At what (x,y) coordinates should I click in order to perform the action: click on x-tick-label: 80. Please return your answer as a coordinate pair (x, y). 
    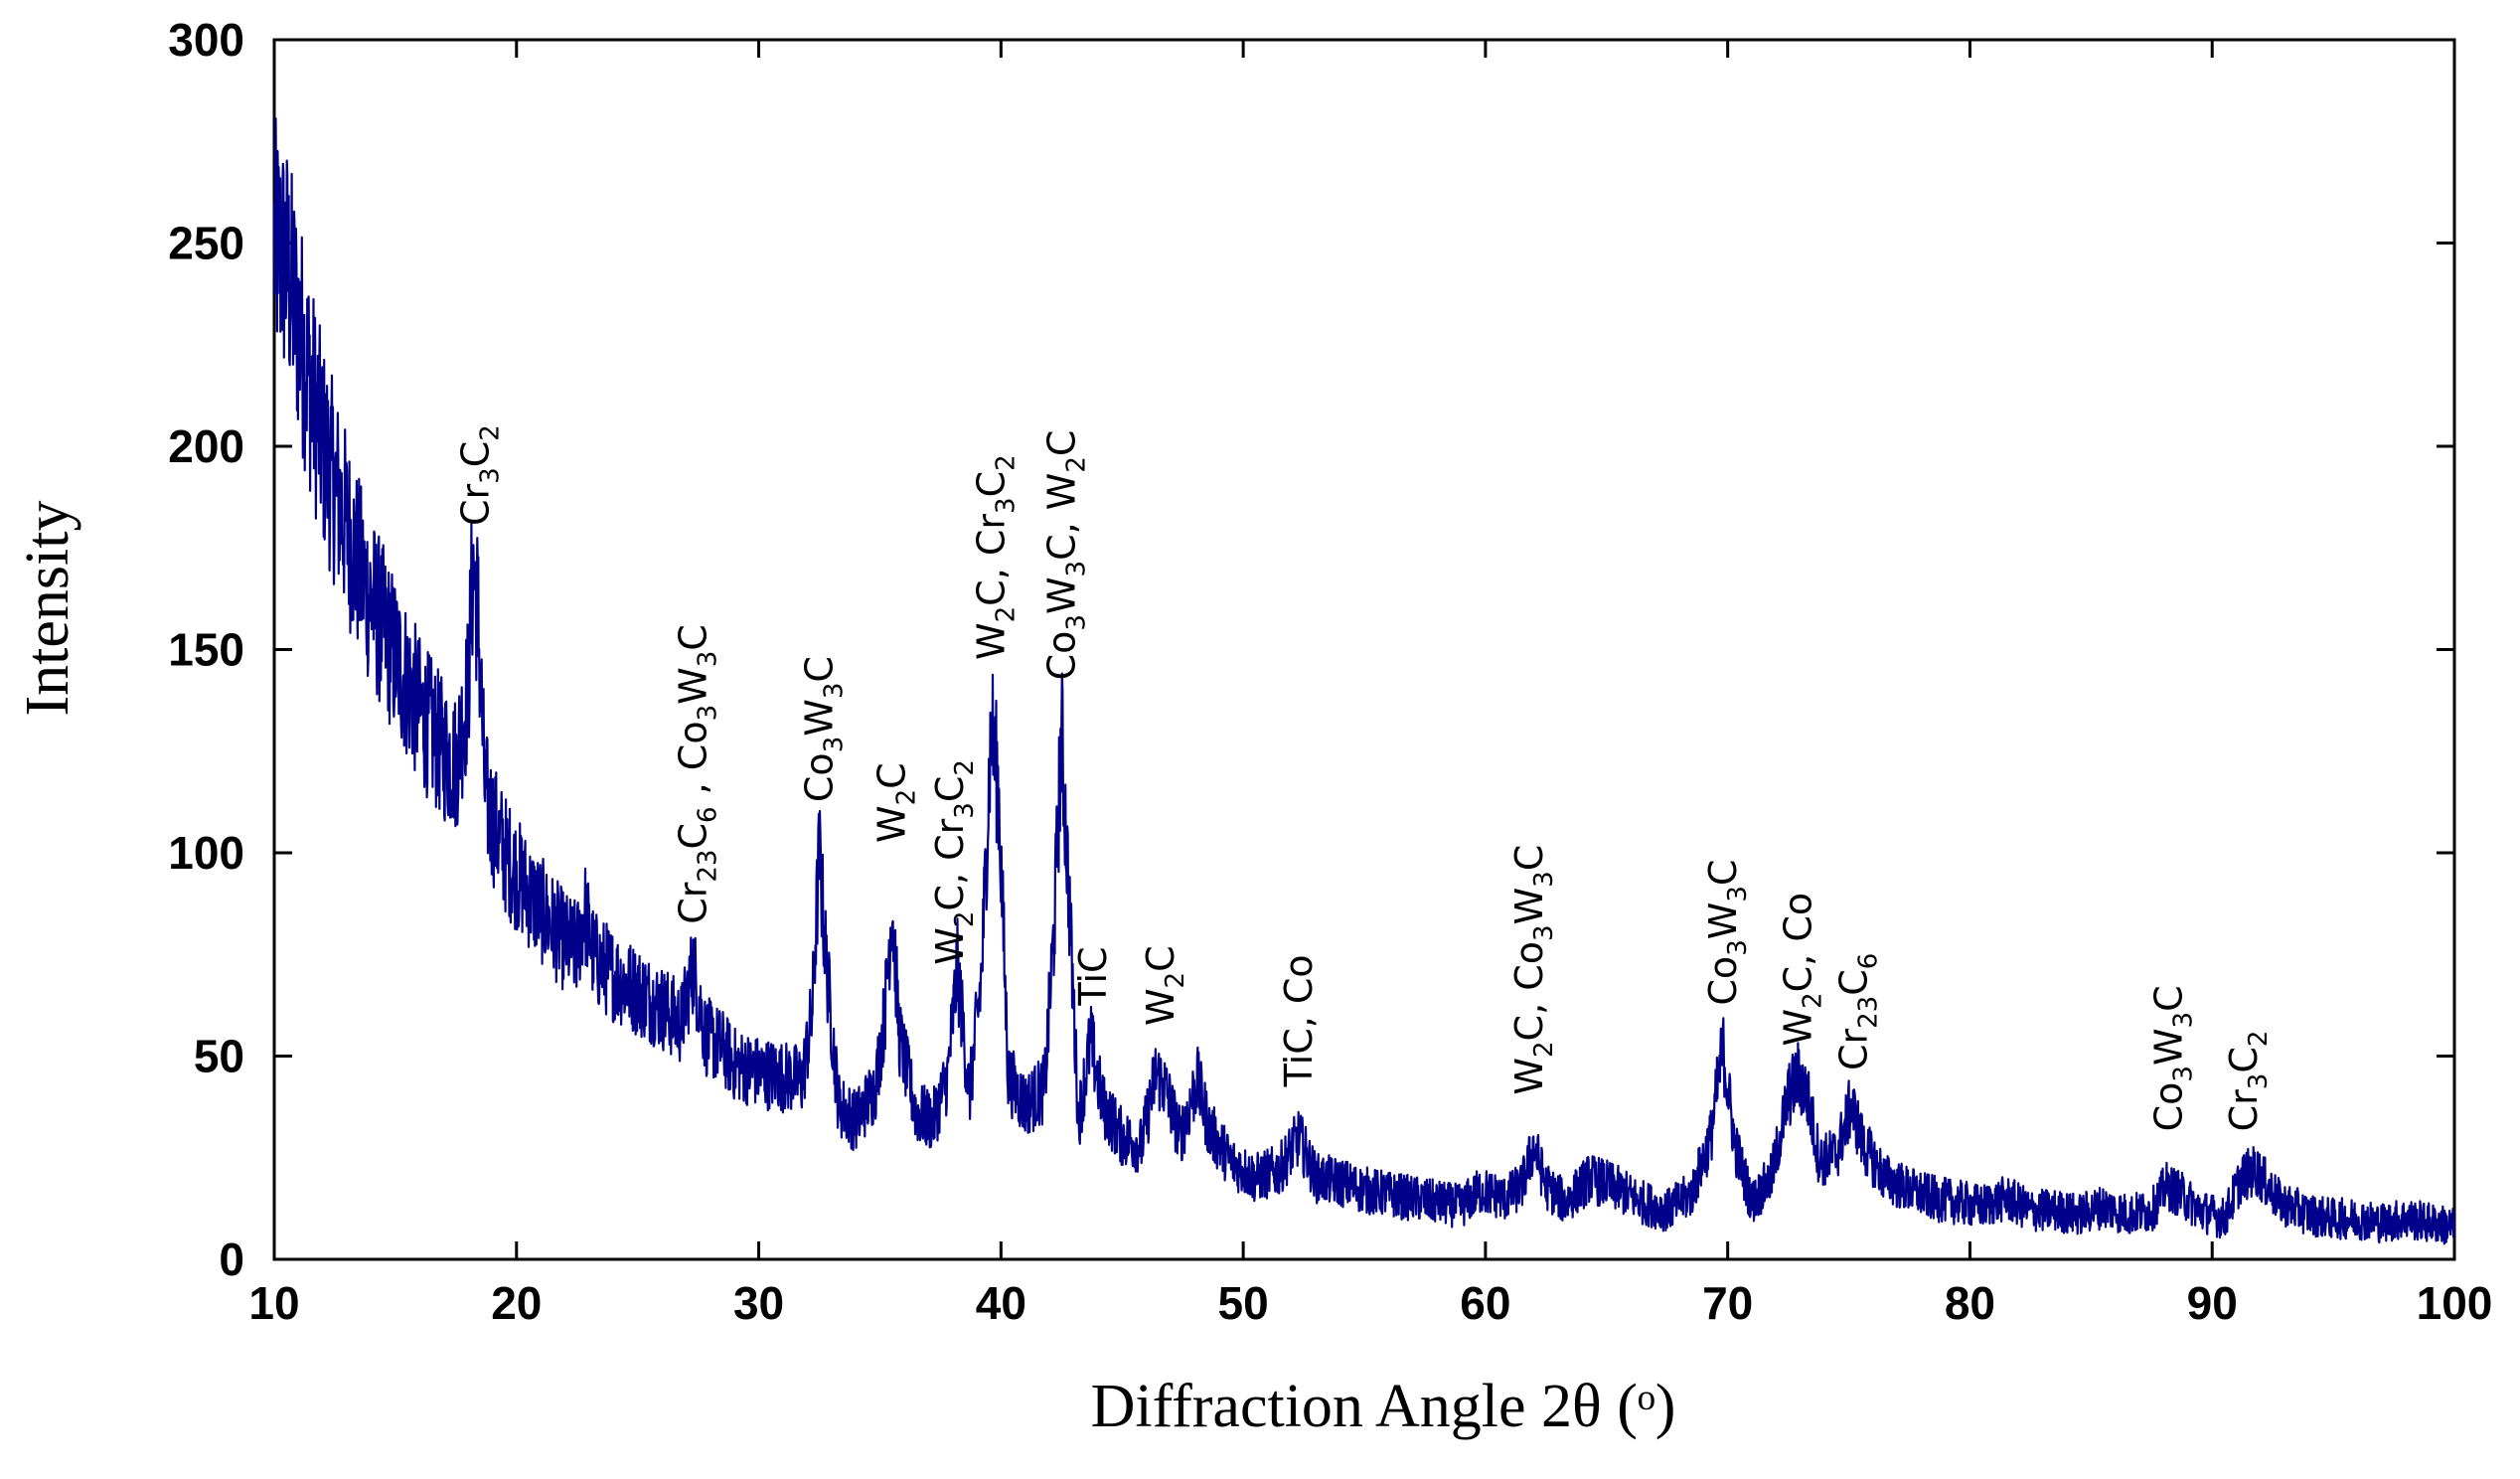
    Looking at the image, I should click on (1970, 1303).